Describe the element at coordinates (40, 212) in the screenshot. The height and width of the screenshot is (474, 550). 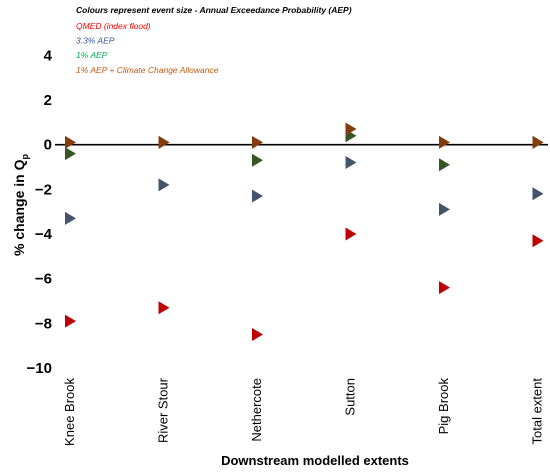
I see `y-axis-ticks: 4 2 0 −2 −4 −6 −8 −10` at that location.